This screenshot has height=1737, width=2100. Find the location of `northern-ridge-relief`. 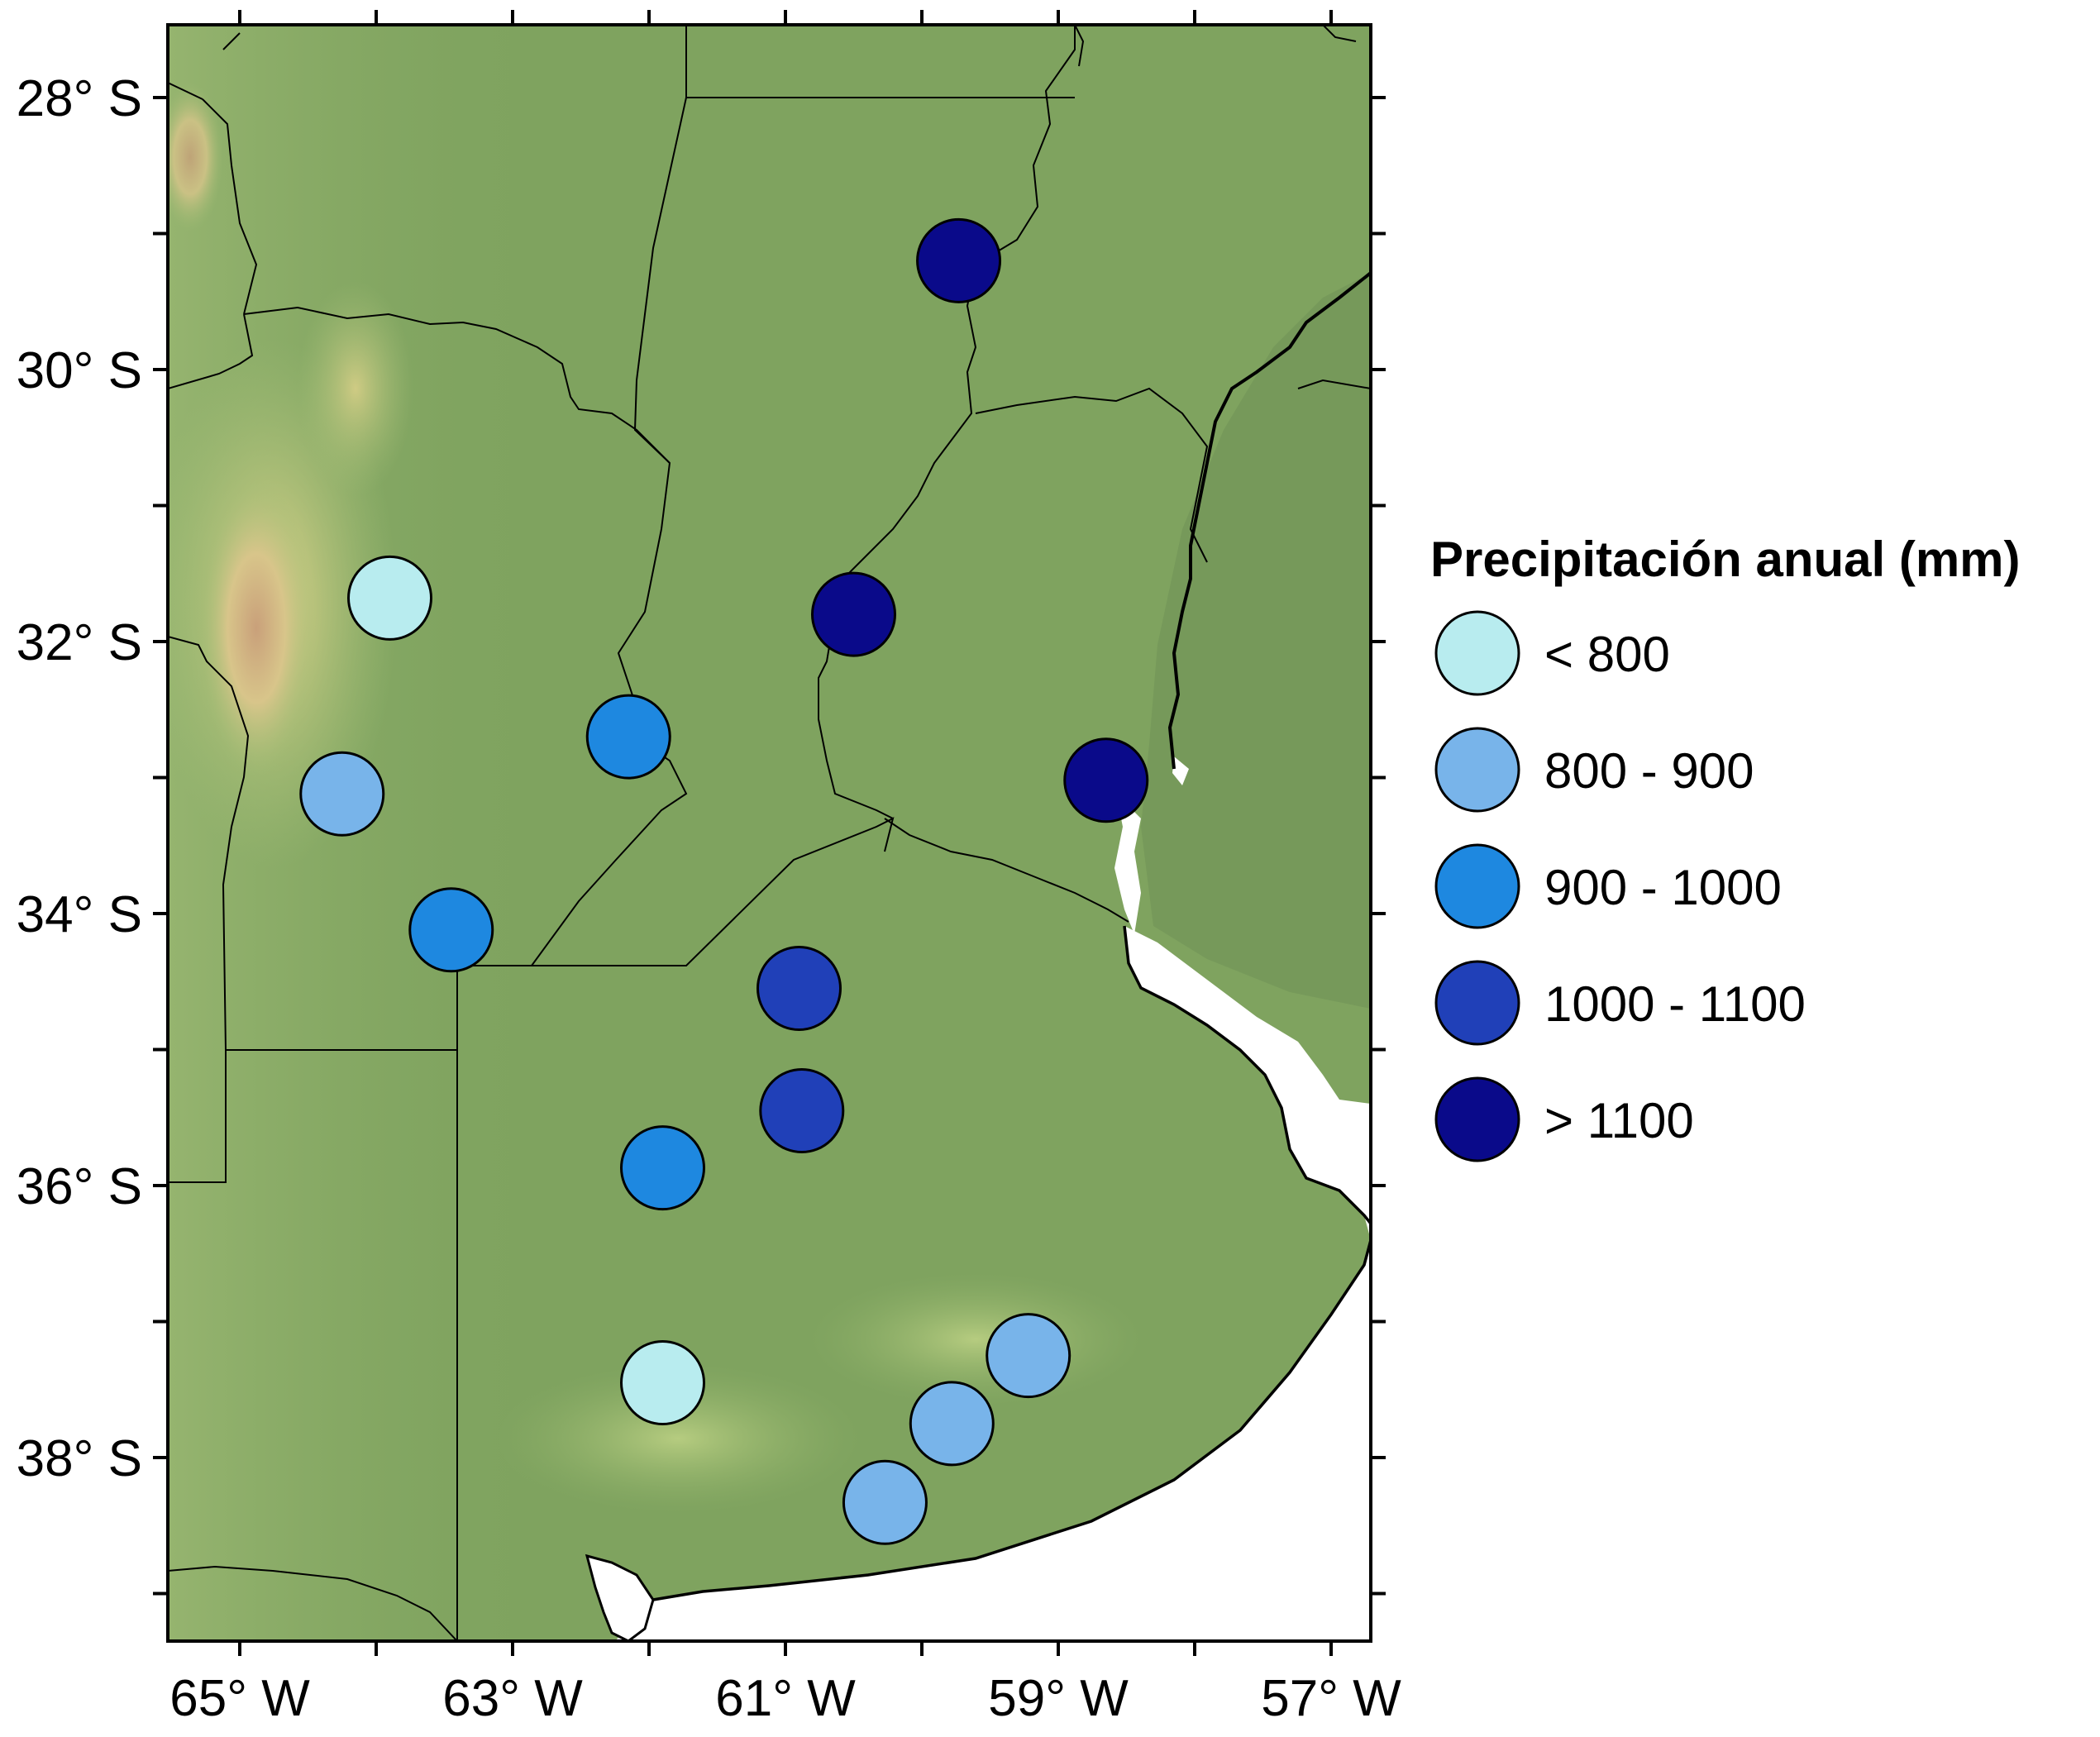

northern-ridge-relief is located at coordinates (355, 388).